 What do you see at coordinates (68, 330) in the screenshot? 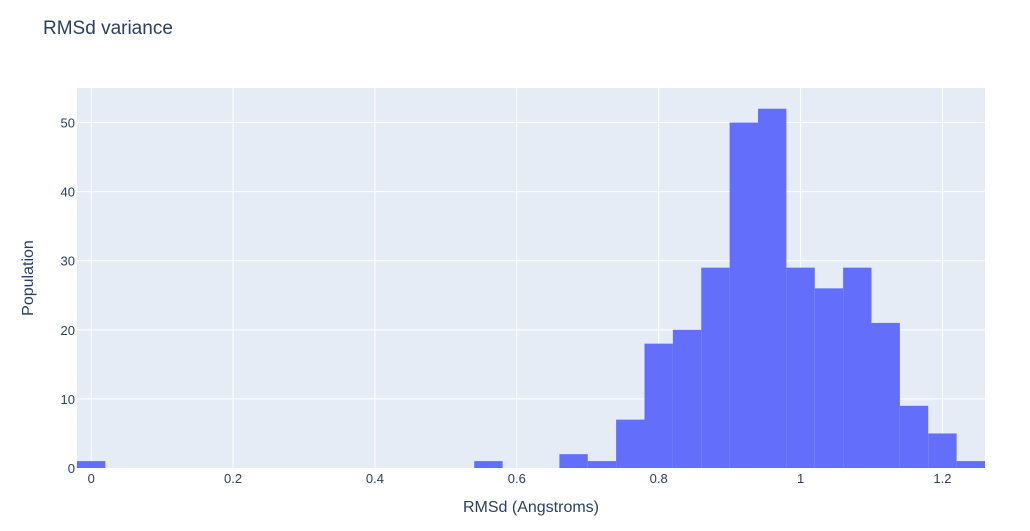
I see `y-tick-label: 20` at bounding box center [68, 330].